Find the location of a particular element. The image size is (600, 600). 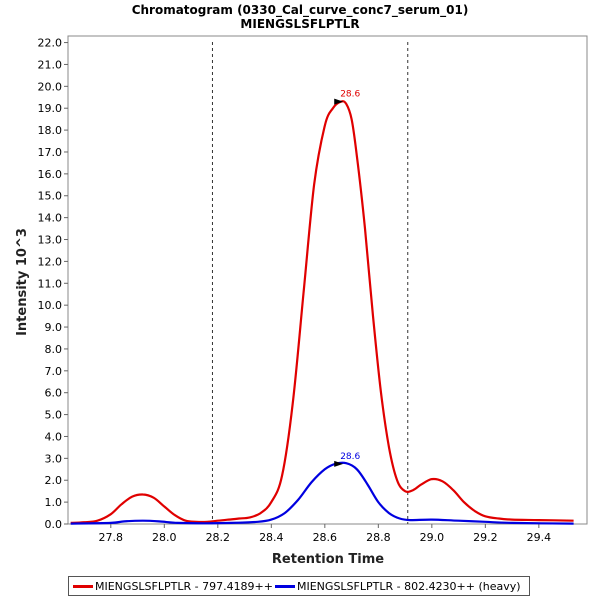

legend-item-light: MIENGSLSFLPTLR - 797.4189++ is located at coordinates (173, 586).